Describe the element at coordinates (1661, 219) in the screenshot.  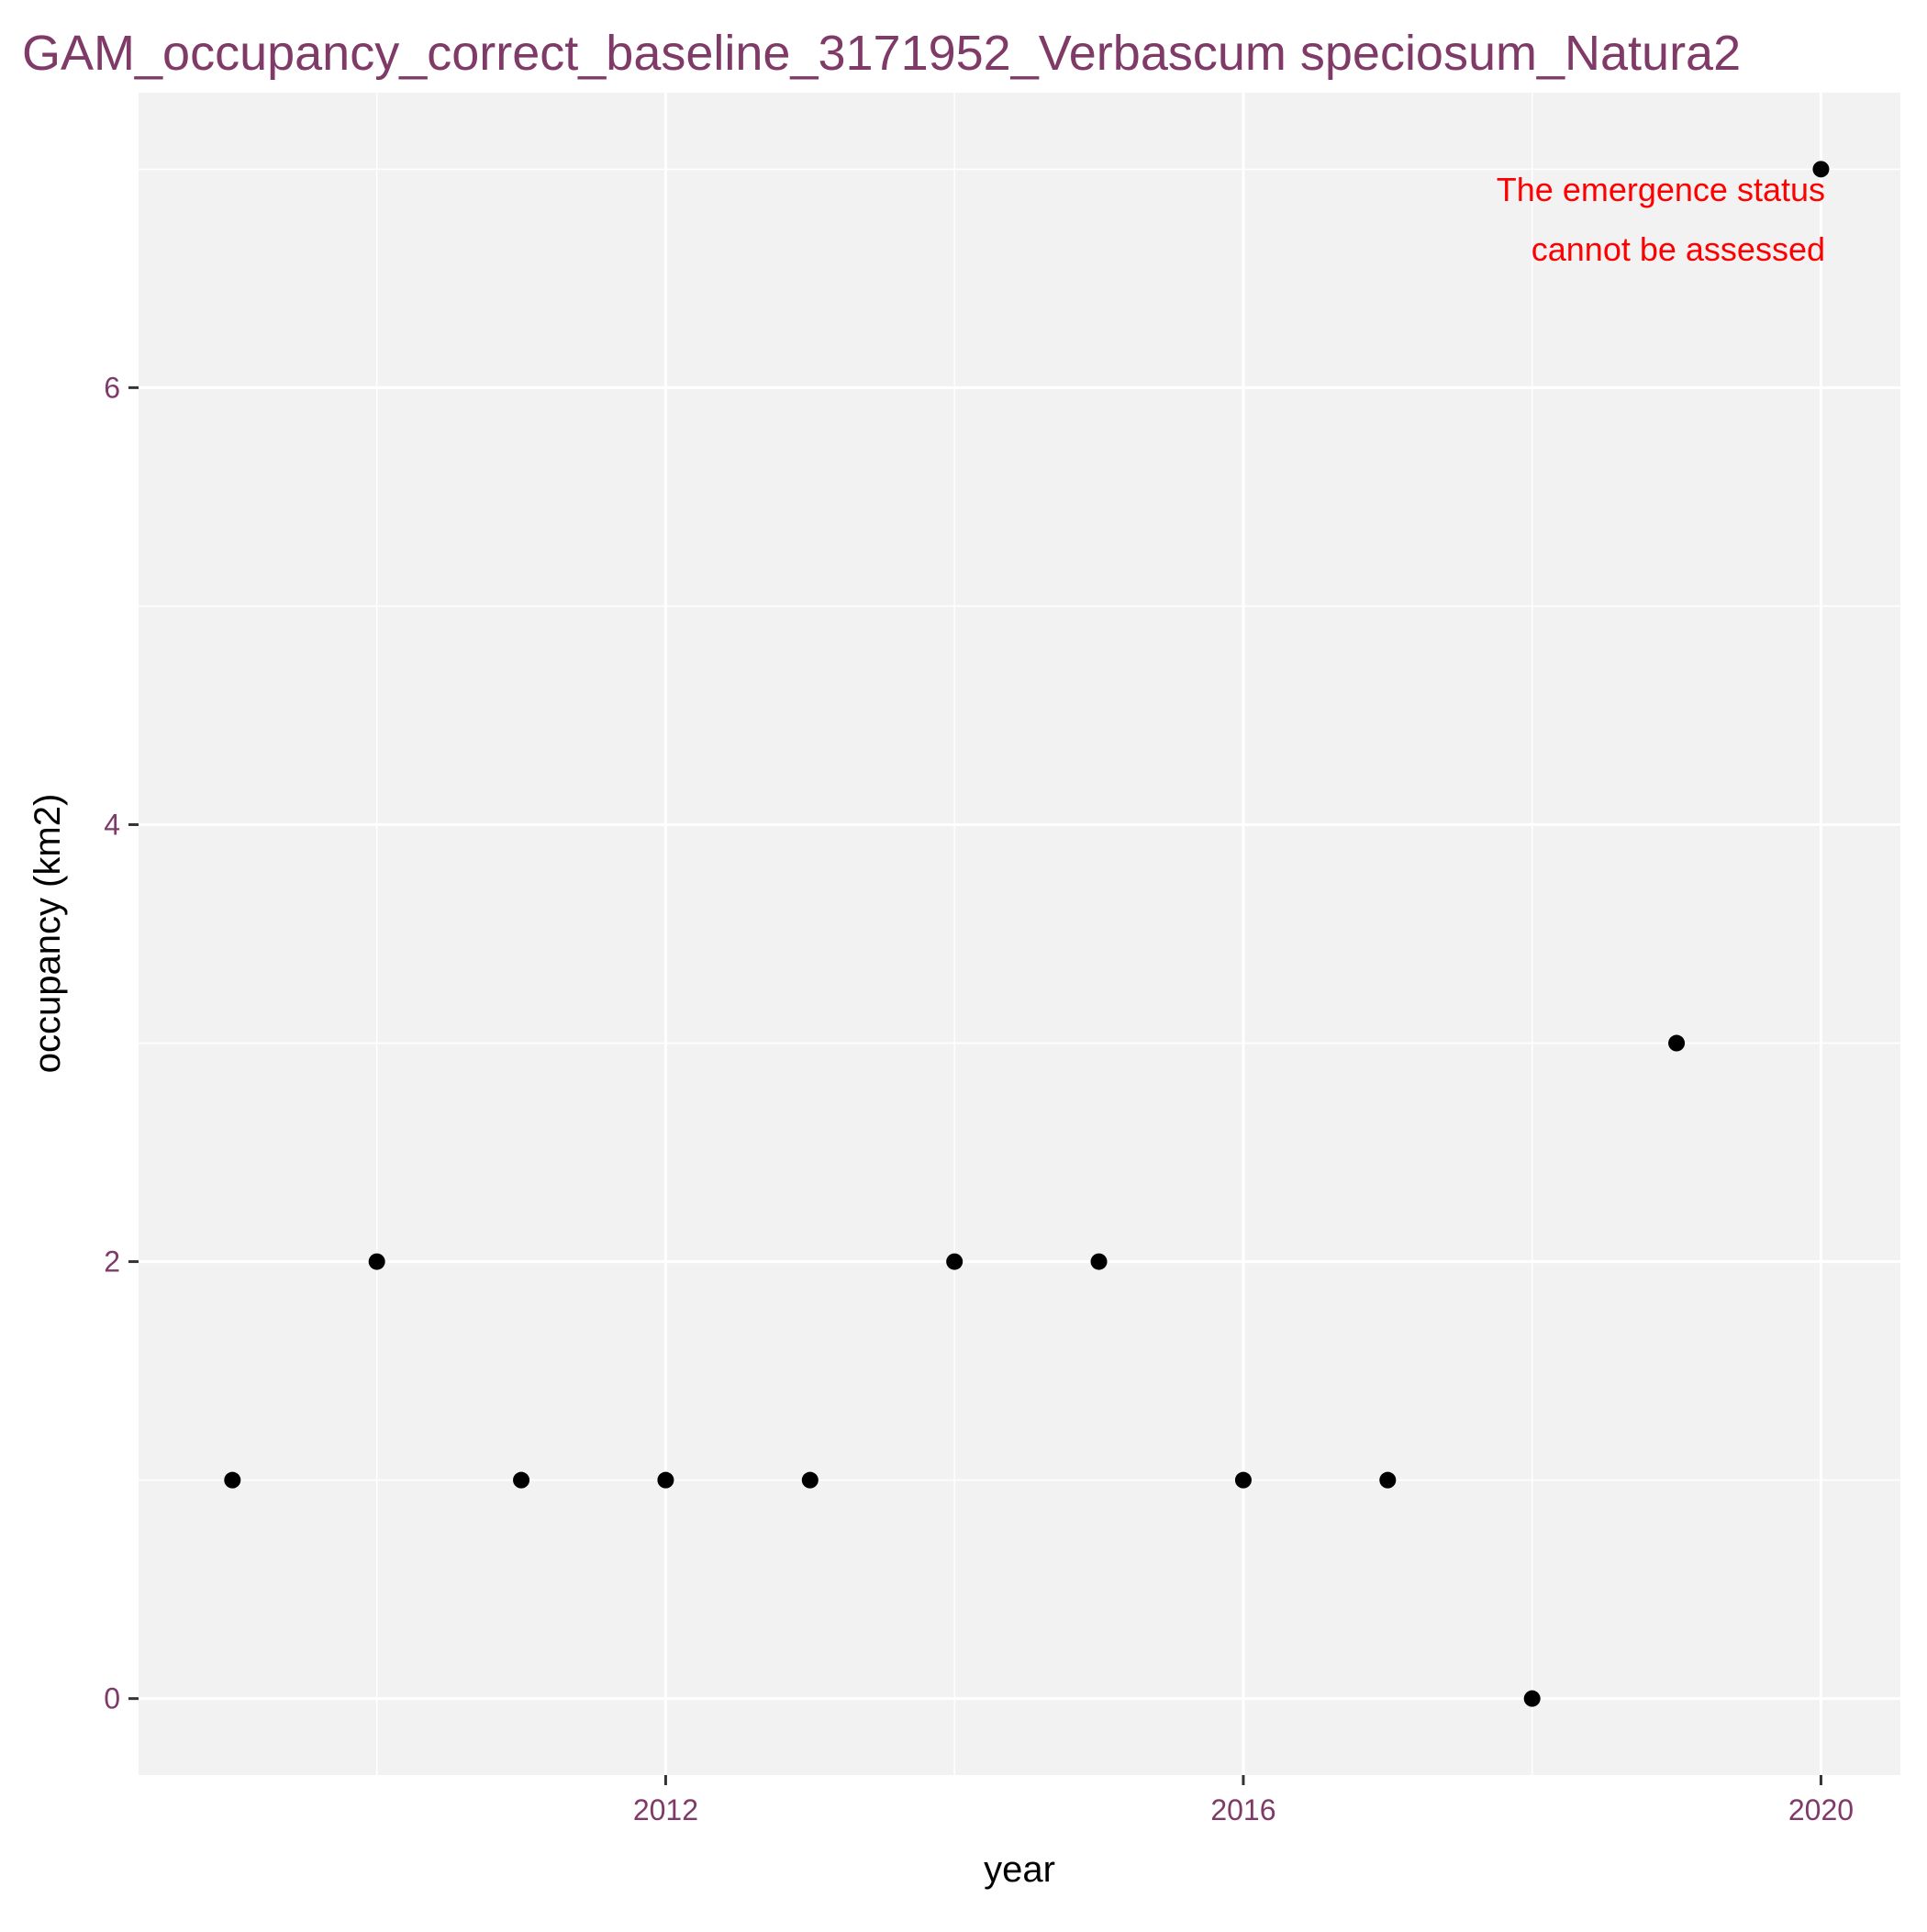
I see `annotation: The emergence status cannot be assessed` at that location.